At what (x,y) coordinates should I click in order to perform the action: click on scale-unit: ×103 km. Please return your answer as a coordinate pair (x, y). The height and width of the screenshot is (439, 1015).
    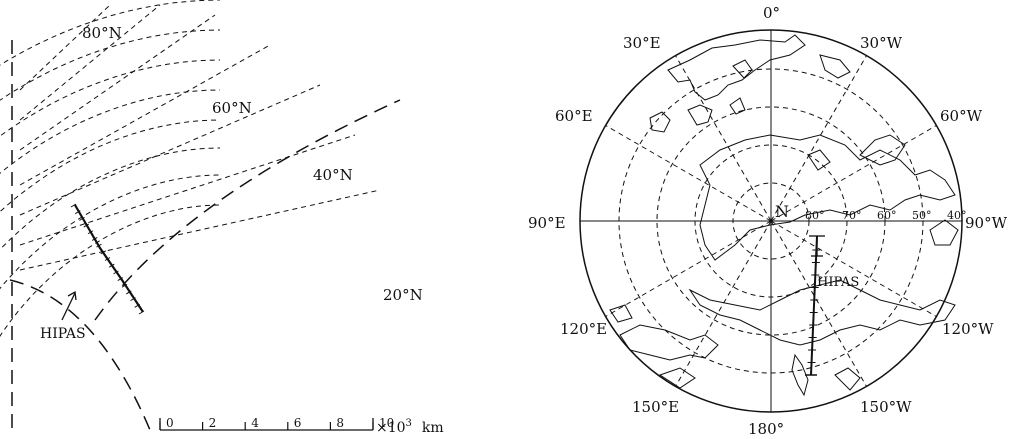
    Looking at the image, I should click on (410, 427).